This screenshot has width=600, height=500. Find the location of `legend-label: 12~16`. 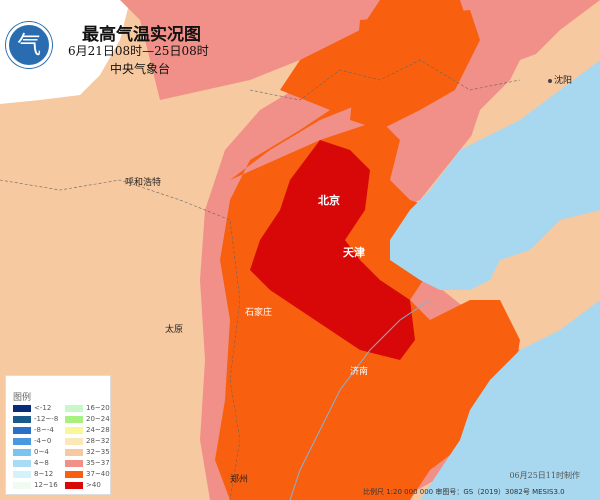

legend-label: 12~16 is located at coordinates (46, 485).